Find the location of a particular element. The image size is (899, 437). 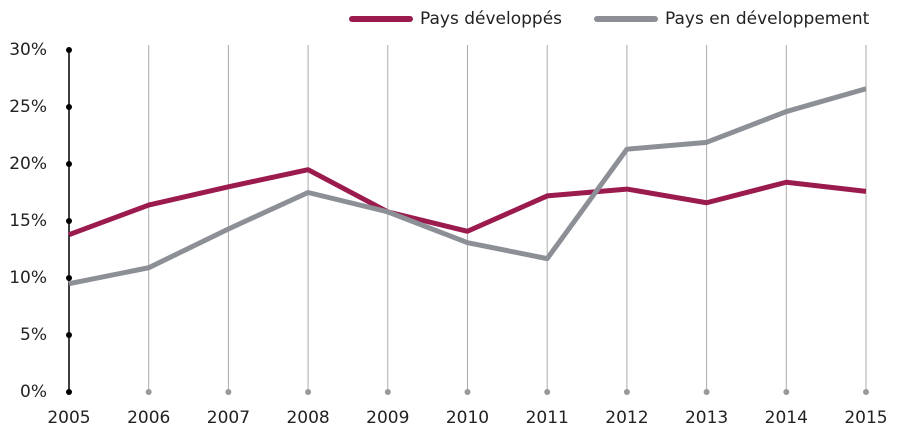

series-line is located at coordinates (467, 202).